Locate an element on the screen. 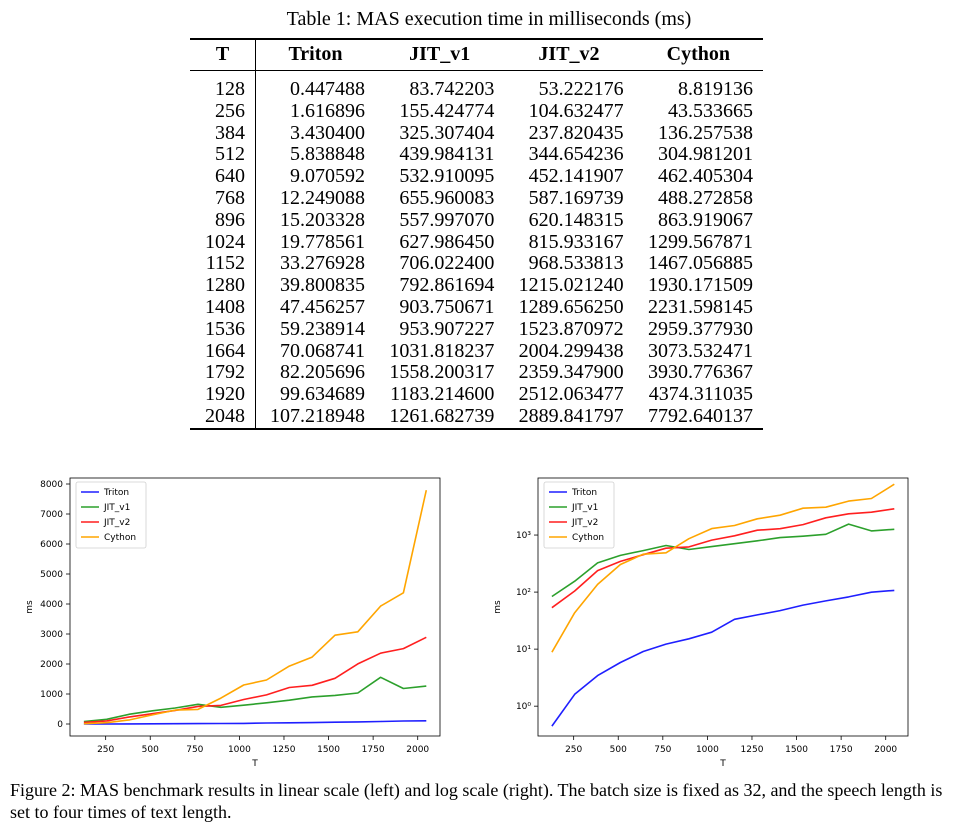  cell-jit-v1: 155.424774 is located at coordinates (447, 110).